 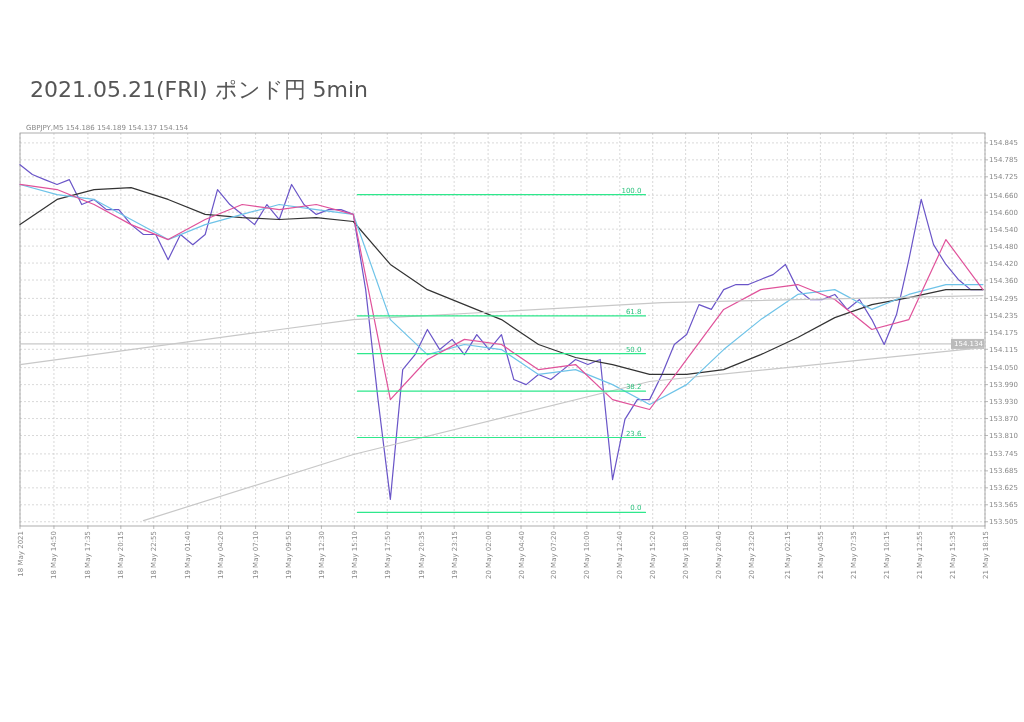 What do you see at coordinates (199, 89) in the screenshot?
I see `chart-title: 2021.05.21(FRI) ポンド円 5min` at bounding box center [199, 89].